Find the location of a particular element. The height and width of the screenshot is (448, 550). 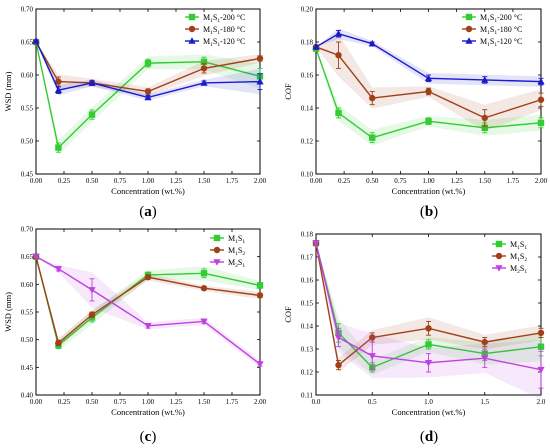

legend-label: M1S1-120 °C is located at coordinates (501, 42).